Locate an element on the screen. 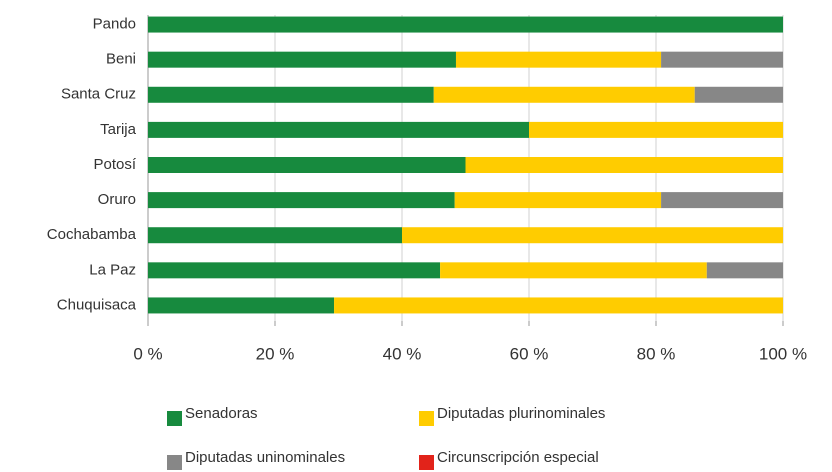 The image size is (832, 472). x-tick-label: 60 % is located at coordinates (529, 353).